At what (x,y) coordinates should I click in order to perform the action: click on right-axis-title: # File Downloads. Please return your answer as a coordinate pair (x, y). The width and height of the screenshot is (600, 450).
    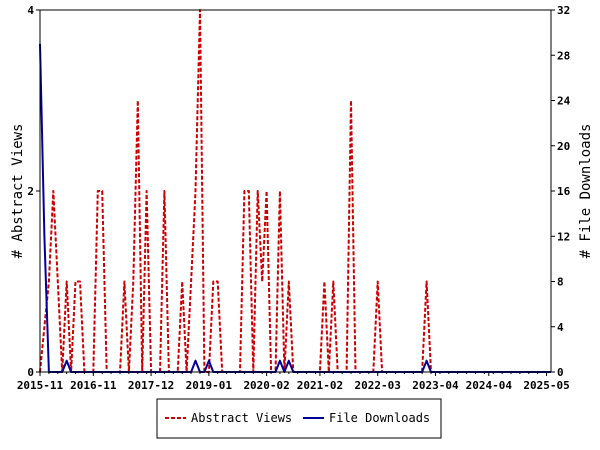
    Looking at the image, I should click on (586, 191).